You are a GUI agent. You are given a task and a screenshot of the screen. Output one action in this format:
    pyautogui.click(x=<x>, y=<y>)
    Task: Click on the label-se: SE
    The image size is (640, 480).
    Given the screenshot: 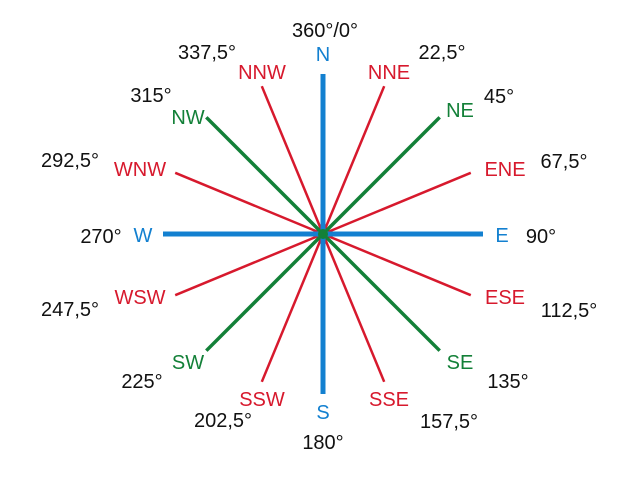 What is the action you would take?
    pyautogui.click(x=460, y=363)
    